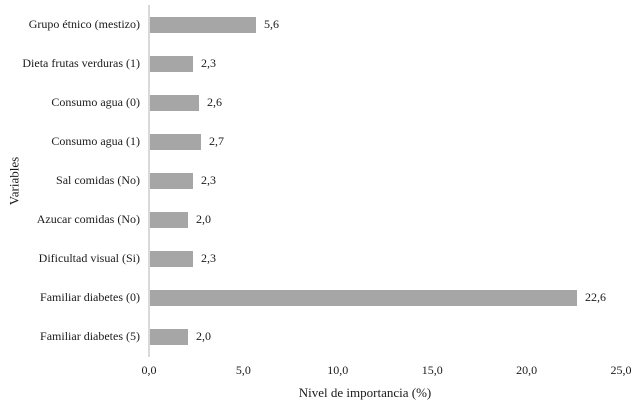 Image resolution: width=633 pixels, height=409 pixels. Describe the element at coordinates (243, 370) in the screenshot. I see `x-tick-label: 5,0` at that location.